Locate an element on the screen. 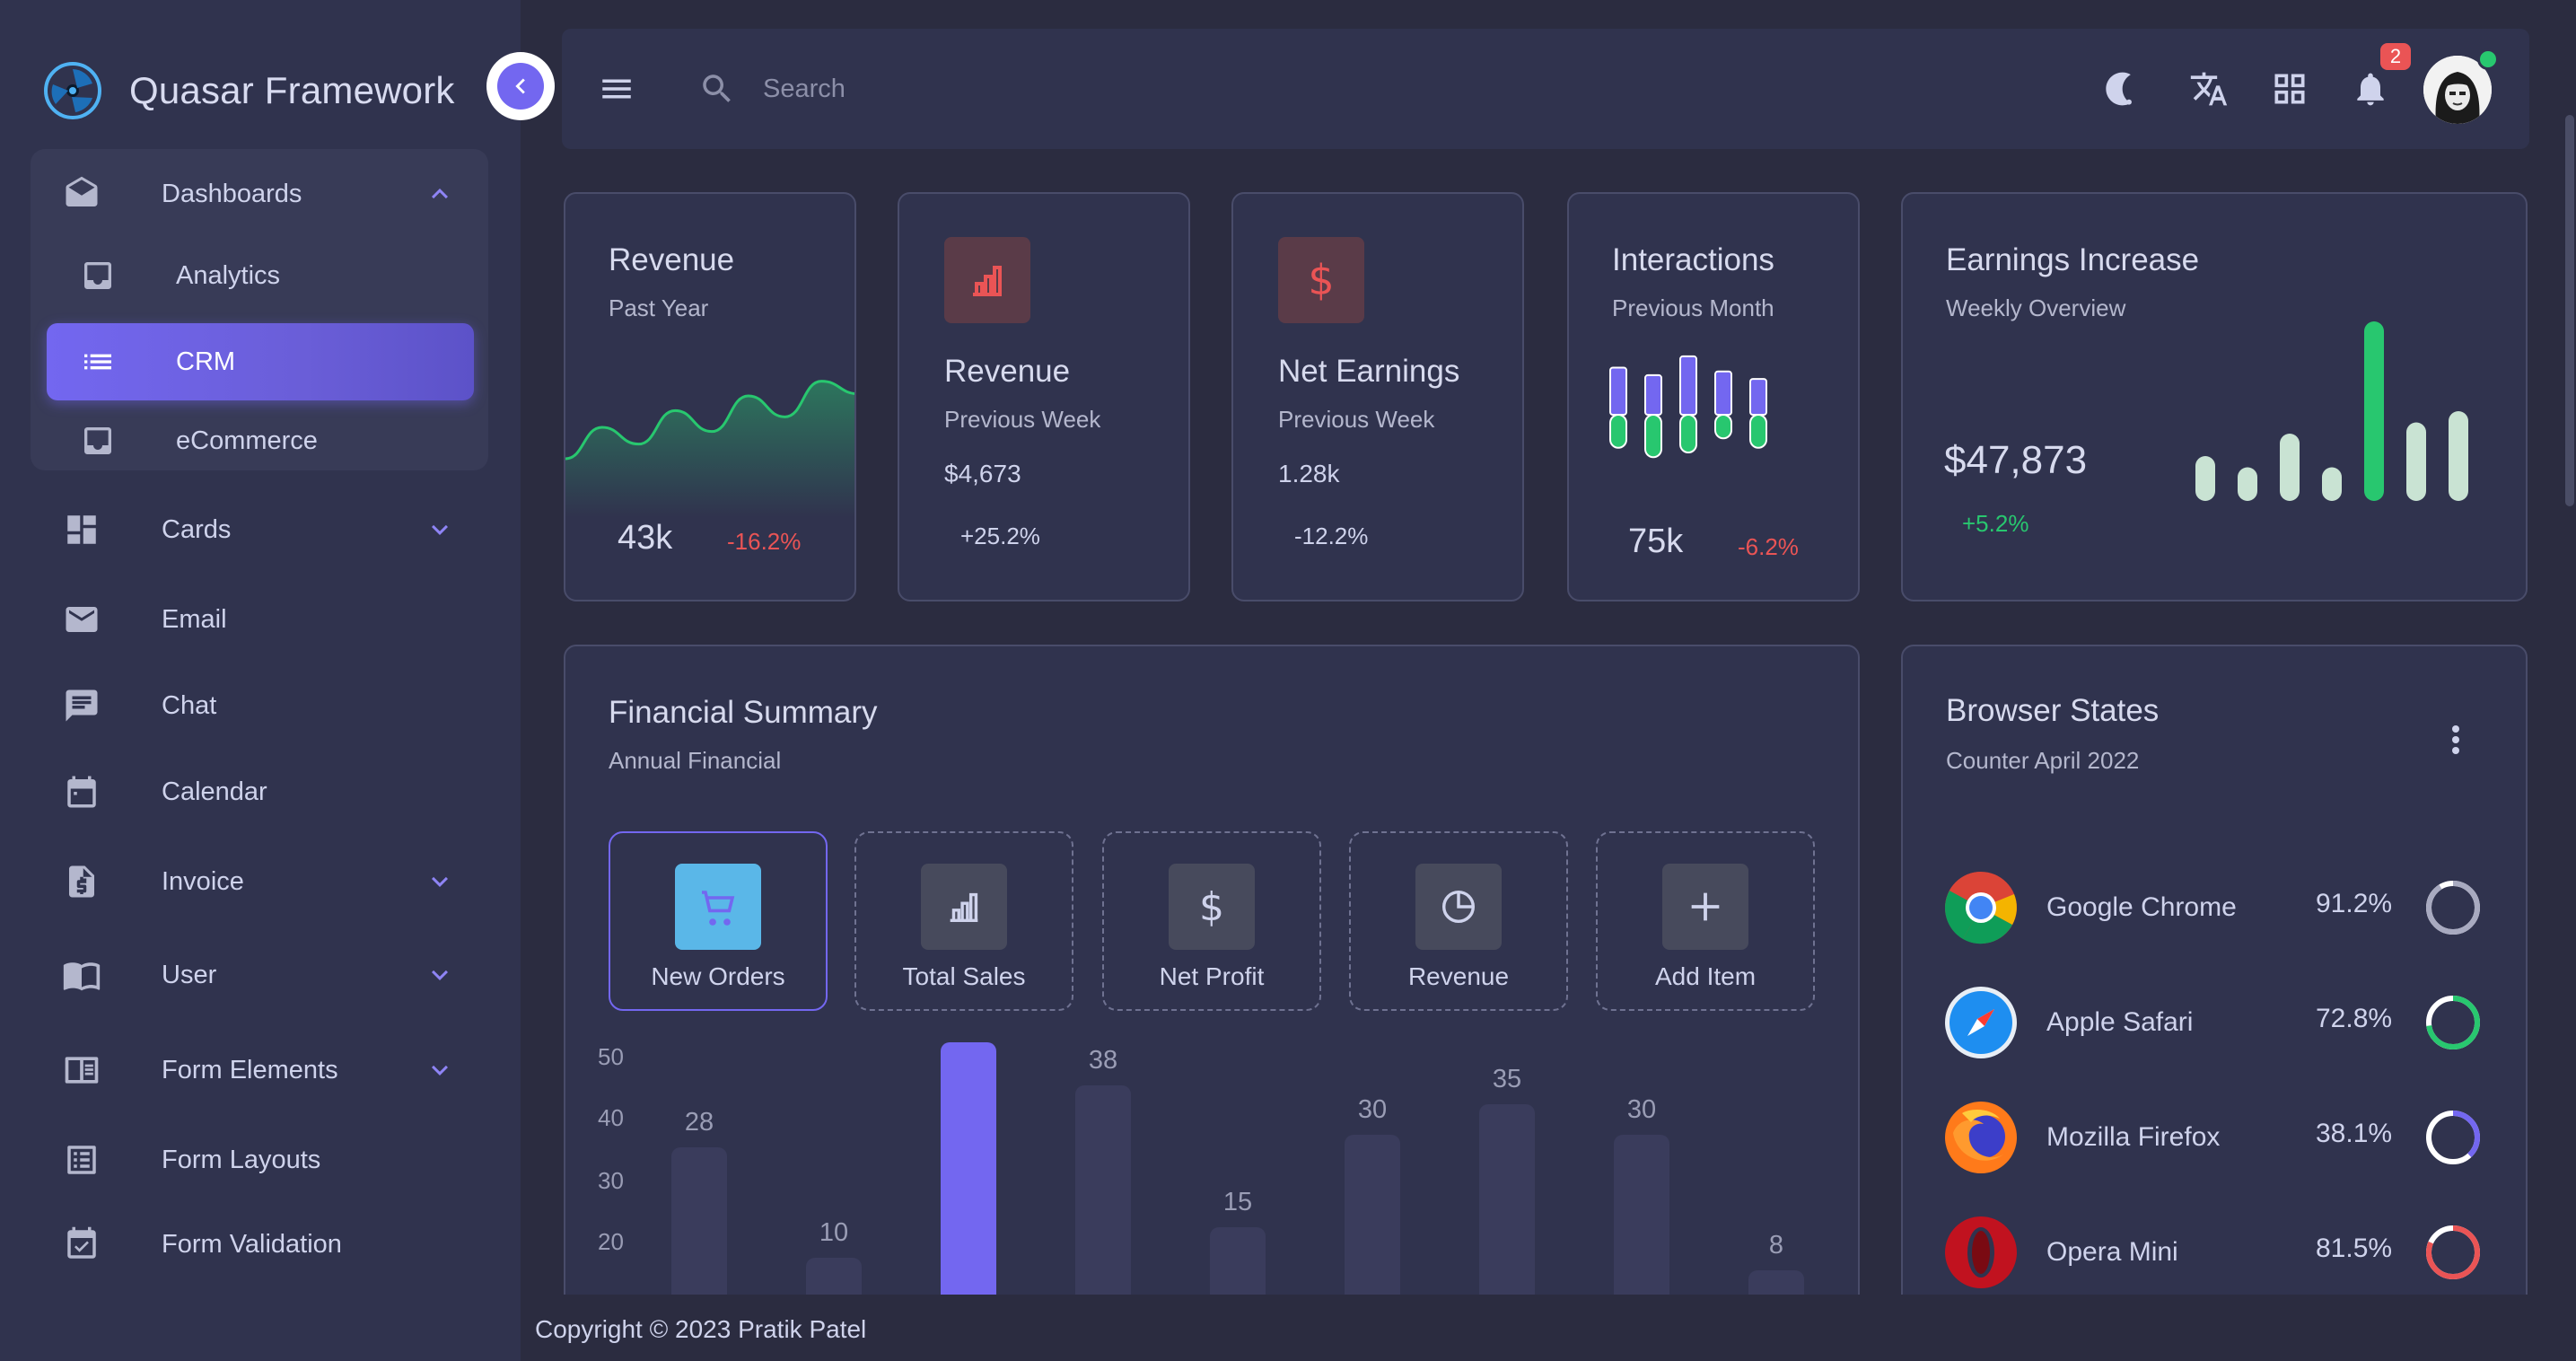  card-subtitle: Weekly Overview is located at coordinates (2036, 307).